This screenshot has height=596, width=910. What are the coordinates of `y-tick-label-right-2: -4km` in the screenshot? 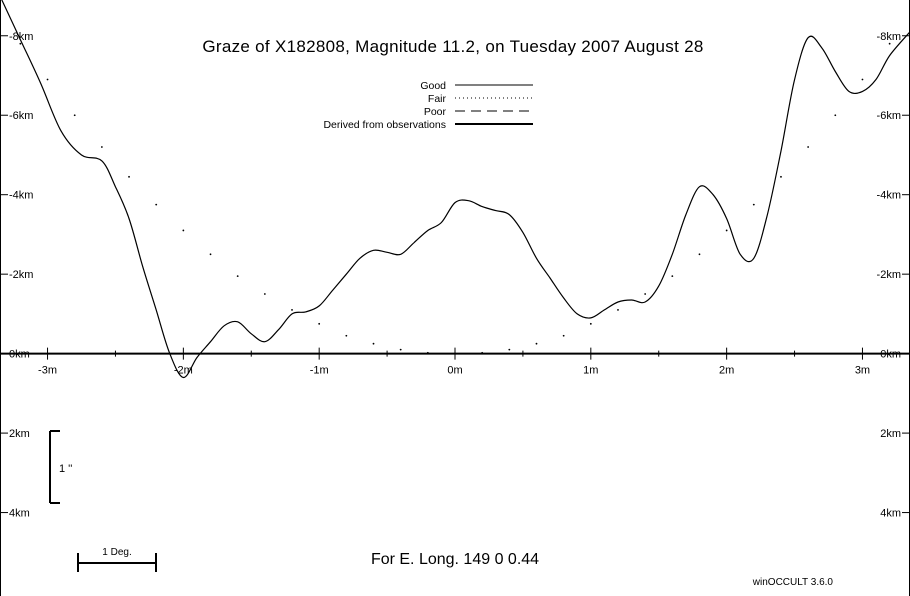 It's located at (889, 196).